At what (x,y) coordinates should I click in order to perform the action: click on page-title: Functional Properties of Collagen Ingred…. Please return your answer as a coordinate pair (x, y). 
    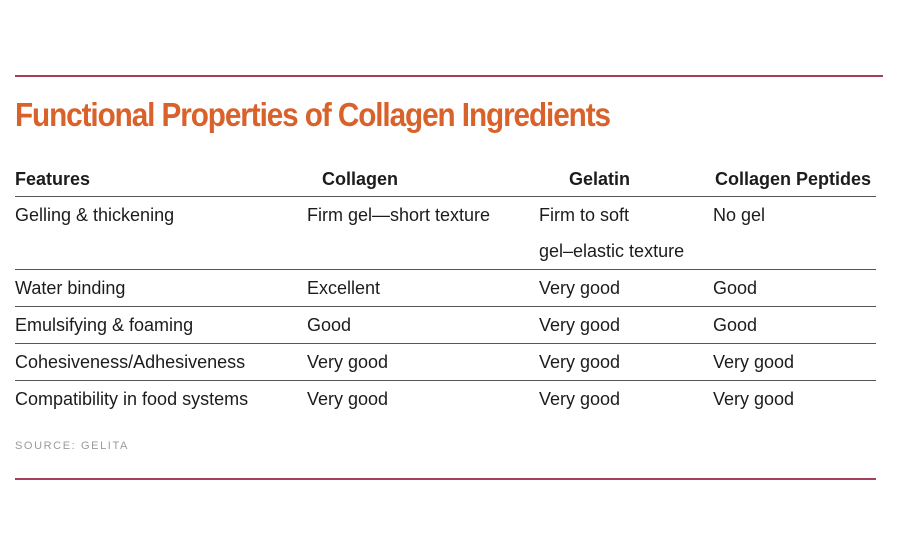
    Looking at the image, I should click on (313, 114).